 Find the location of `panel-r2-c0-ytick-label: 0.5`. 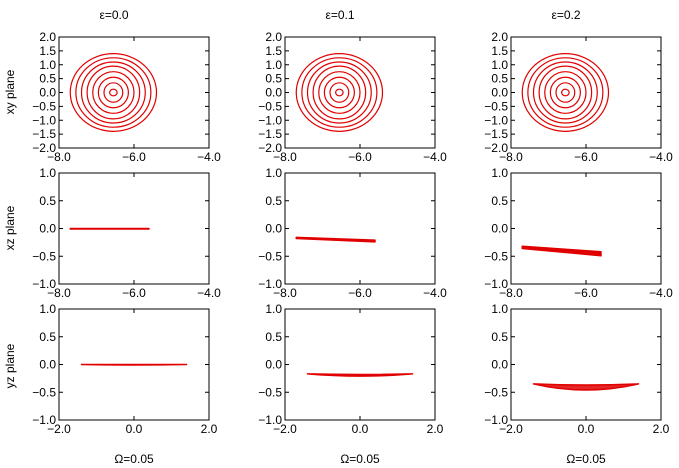

panel-r2-c0-ytick-label: 0.5 is located at coordinates (47, 337).